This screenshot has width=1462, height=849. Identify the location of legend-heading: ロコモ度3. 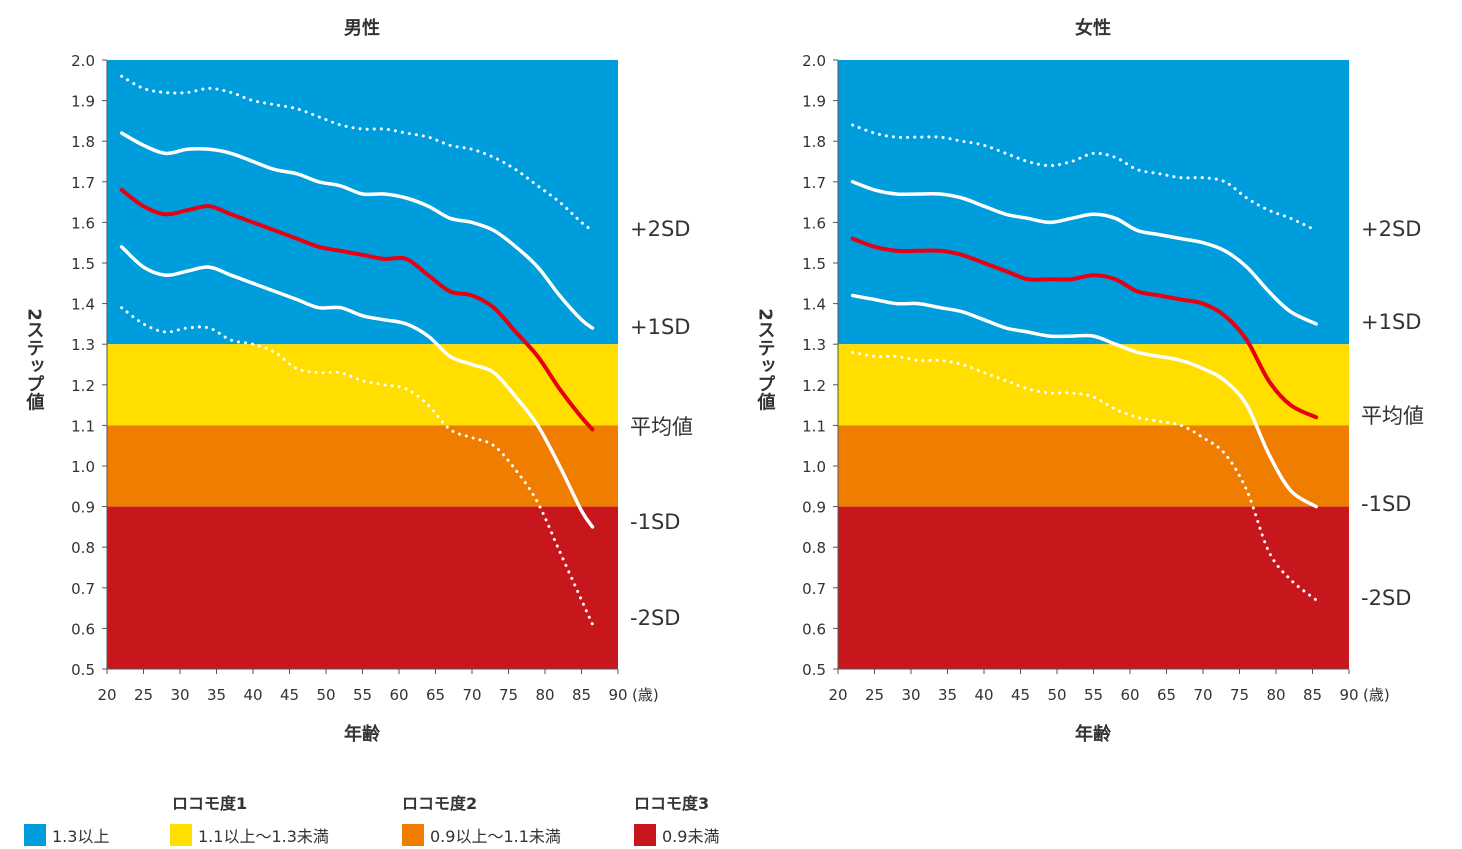
(672, 803).